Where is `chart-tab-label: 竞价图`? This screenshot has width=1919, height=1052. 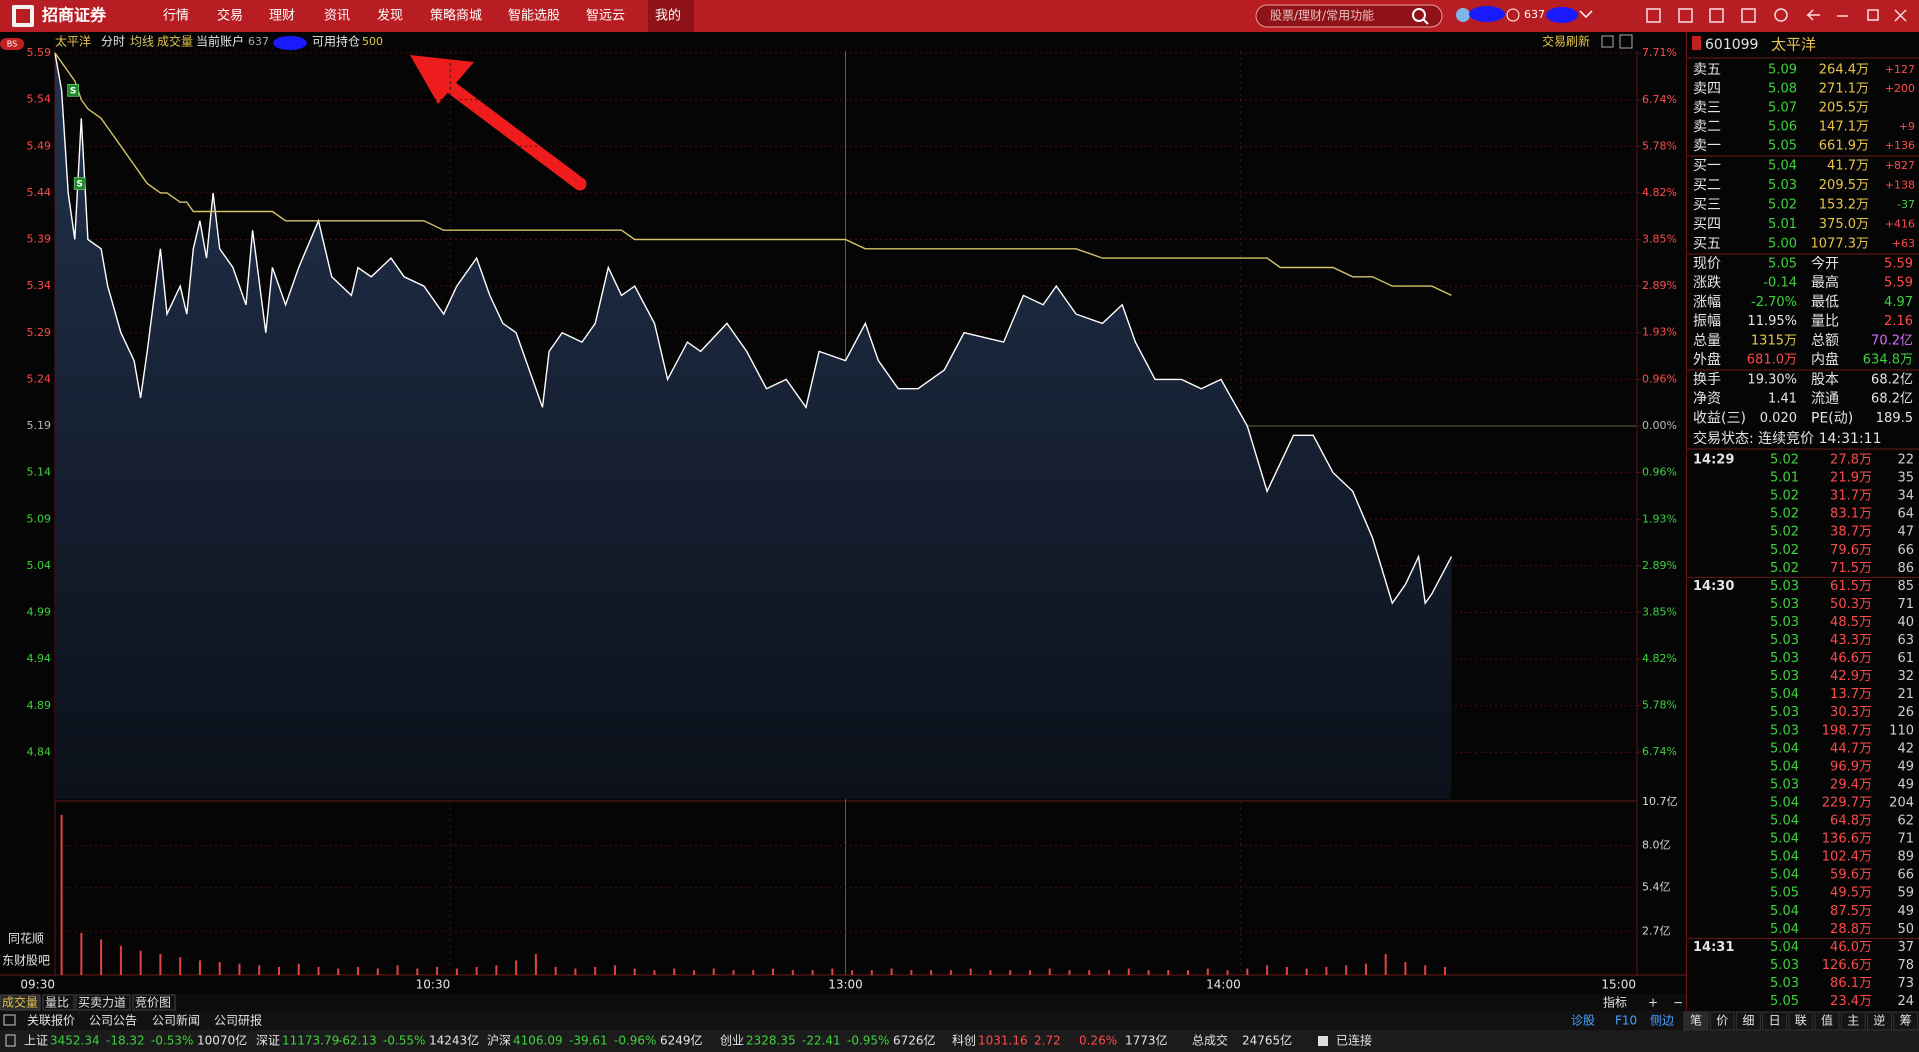
chart-tab-label: 竞价图 is located at coordinates (153, 1003).